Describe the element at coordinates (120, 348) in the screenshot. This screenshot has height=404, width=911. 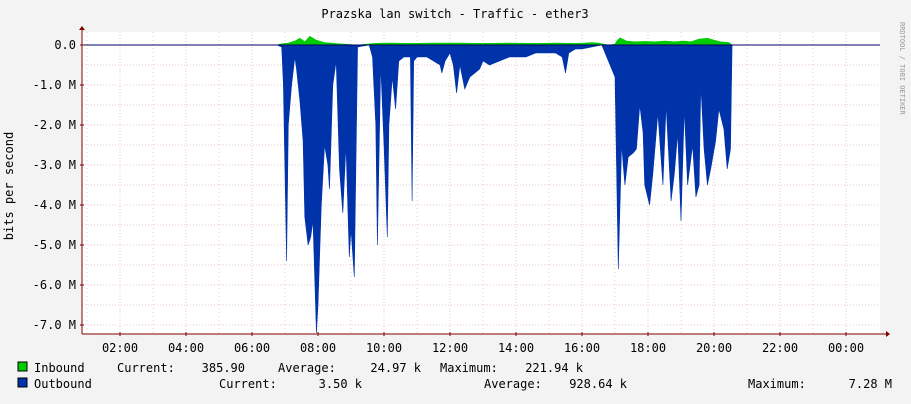
I see `x-tick-label: 02:00` at that location.